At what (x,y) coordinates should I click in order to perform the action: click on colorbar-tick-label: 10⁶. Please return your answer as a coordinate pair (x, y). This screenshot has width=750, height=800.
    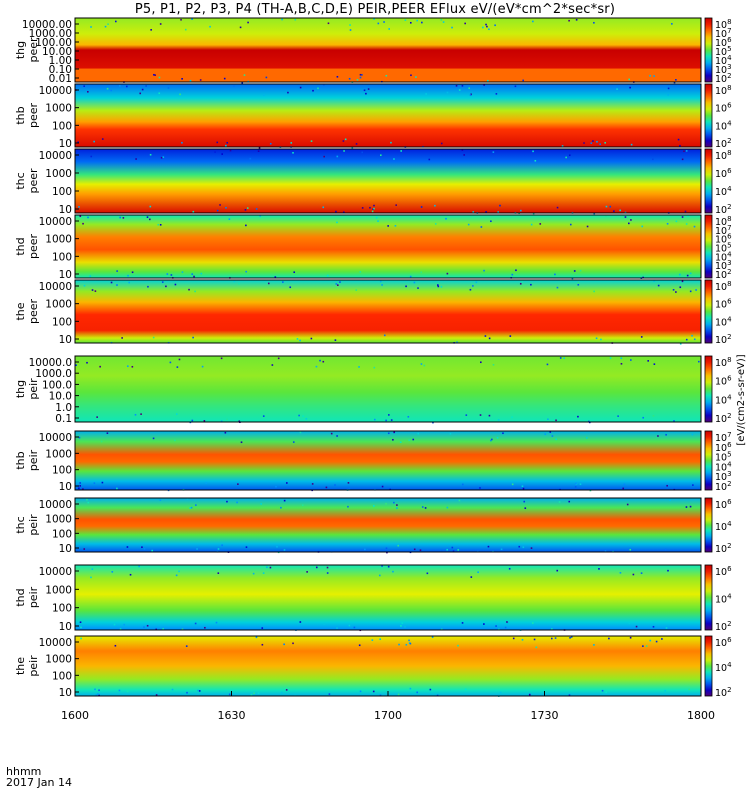
    Looking at the image, I should click on (723, 571).